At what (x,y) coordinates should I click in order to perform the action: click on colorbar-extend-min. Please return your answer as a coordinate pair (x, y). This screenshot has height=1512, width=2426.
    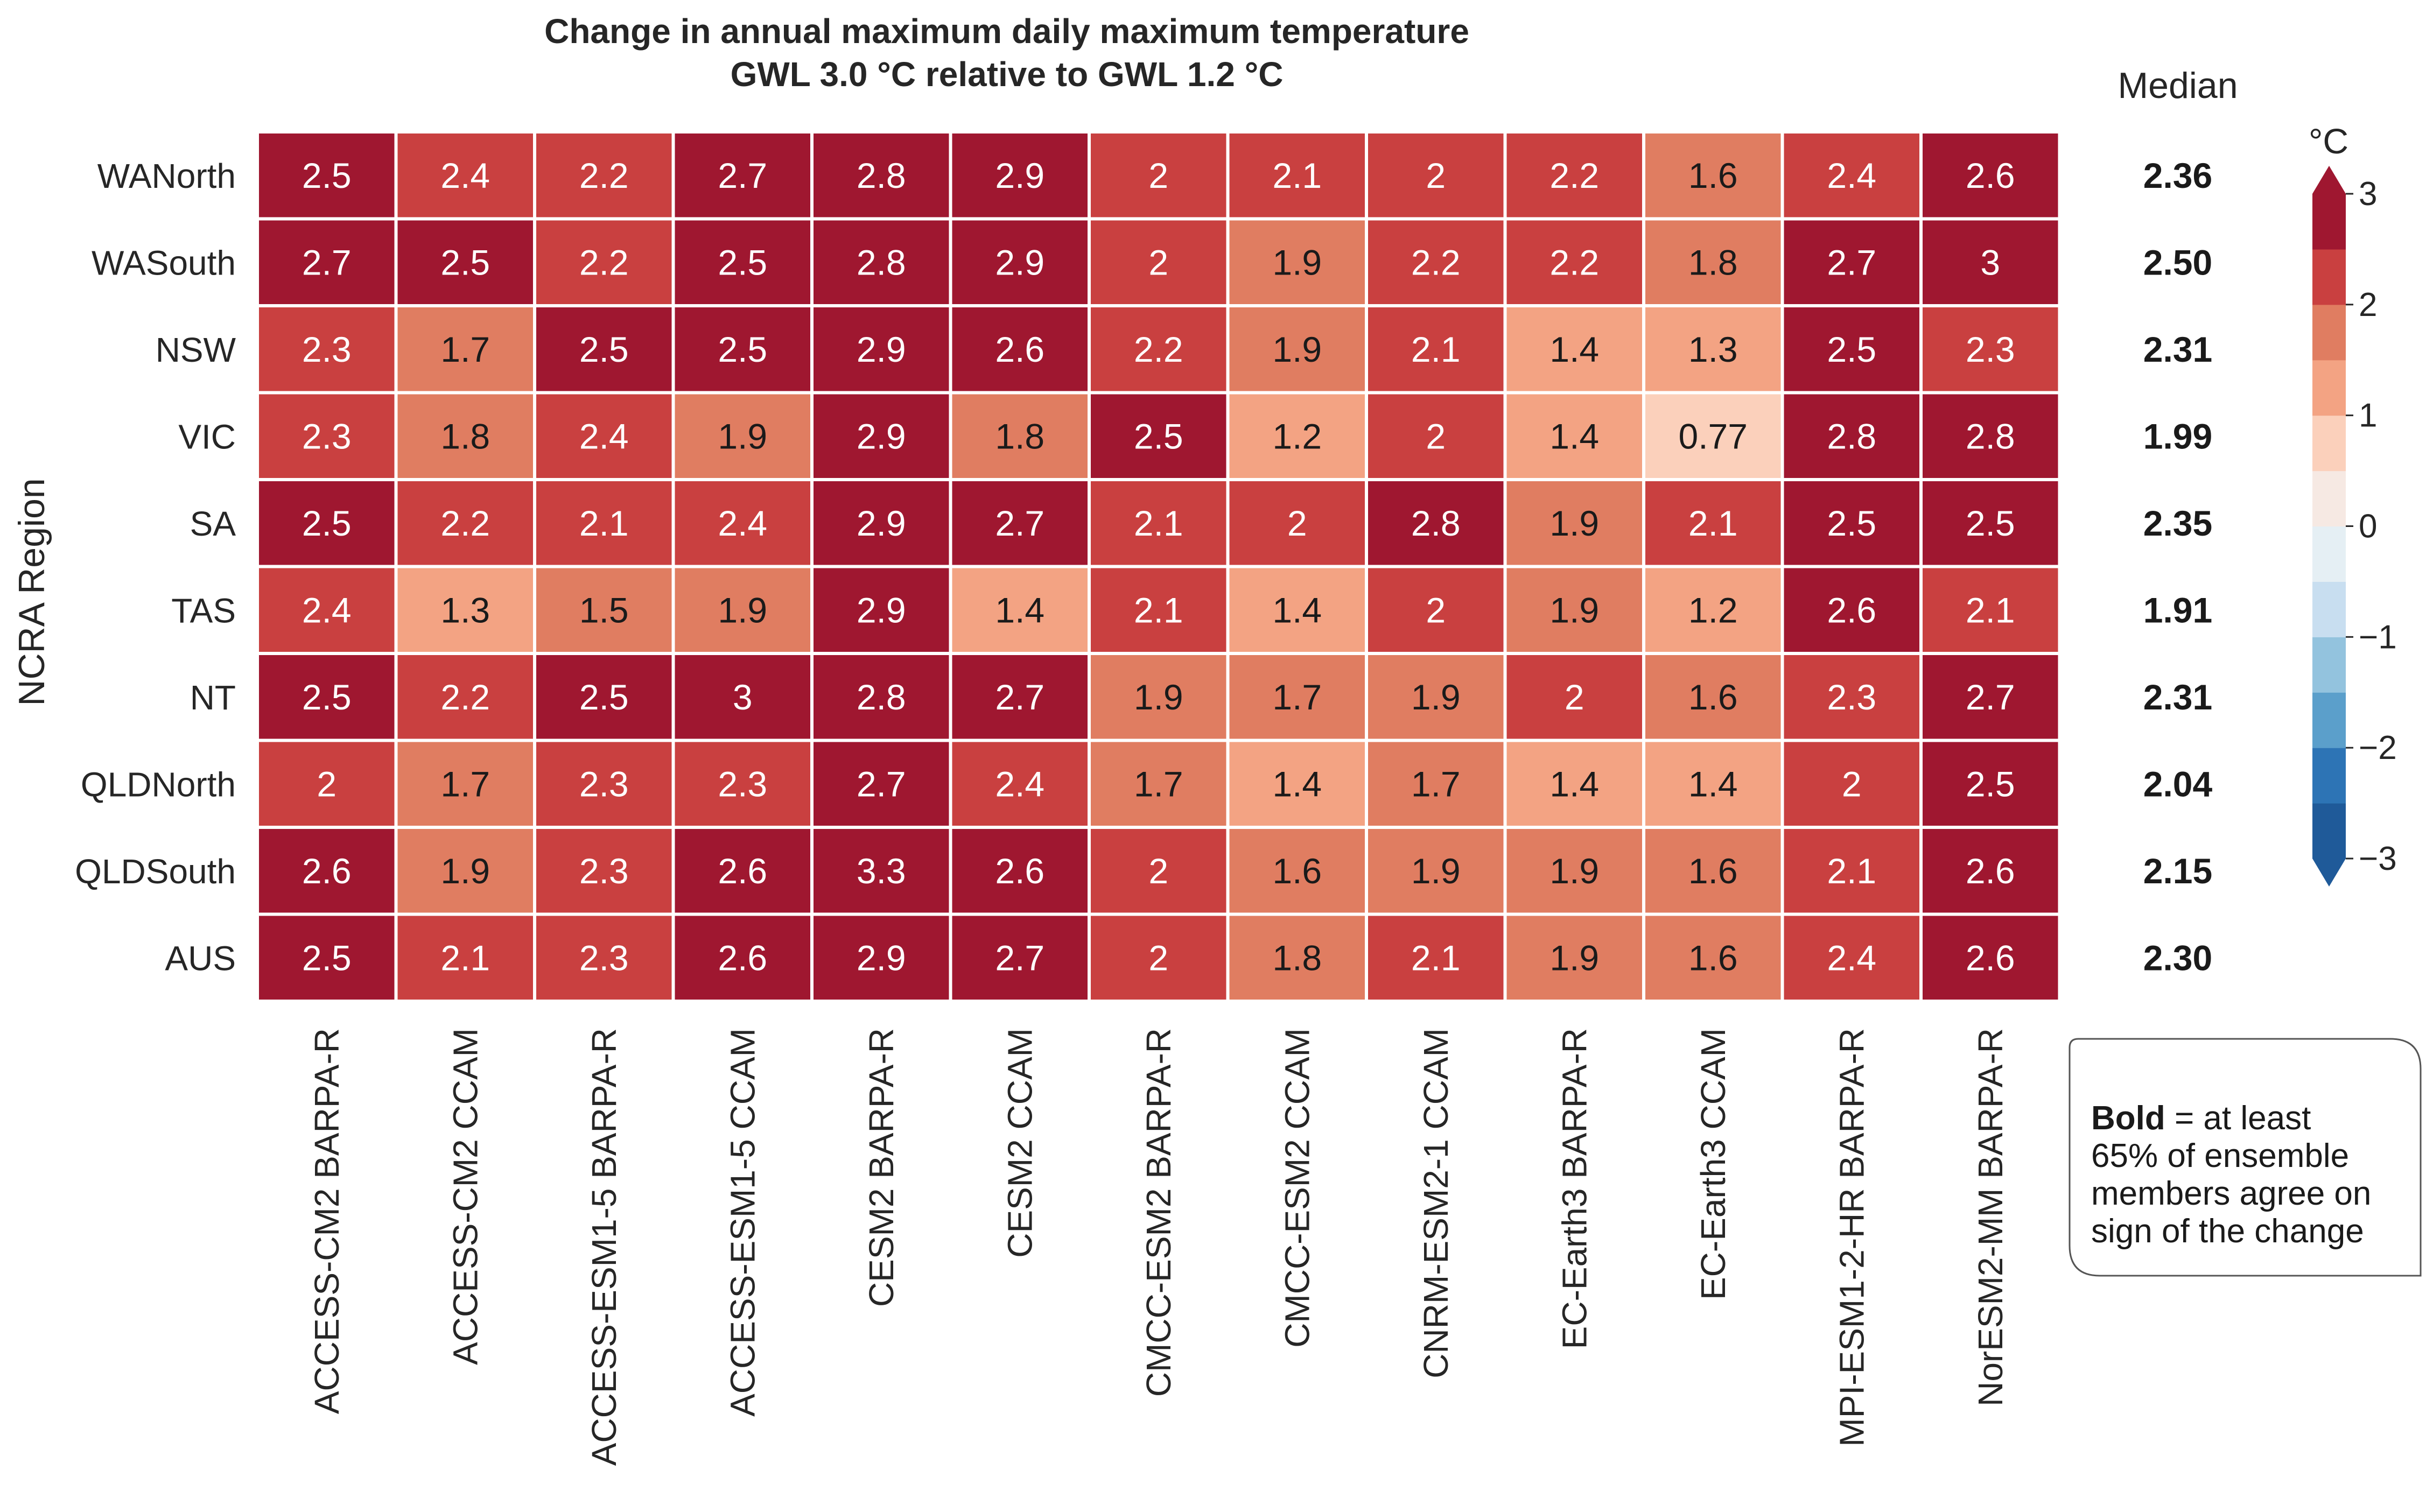
    Looking at the image, I should click on (2329, 873).